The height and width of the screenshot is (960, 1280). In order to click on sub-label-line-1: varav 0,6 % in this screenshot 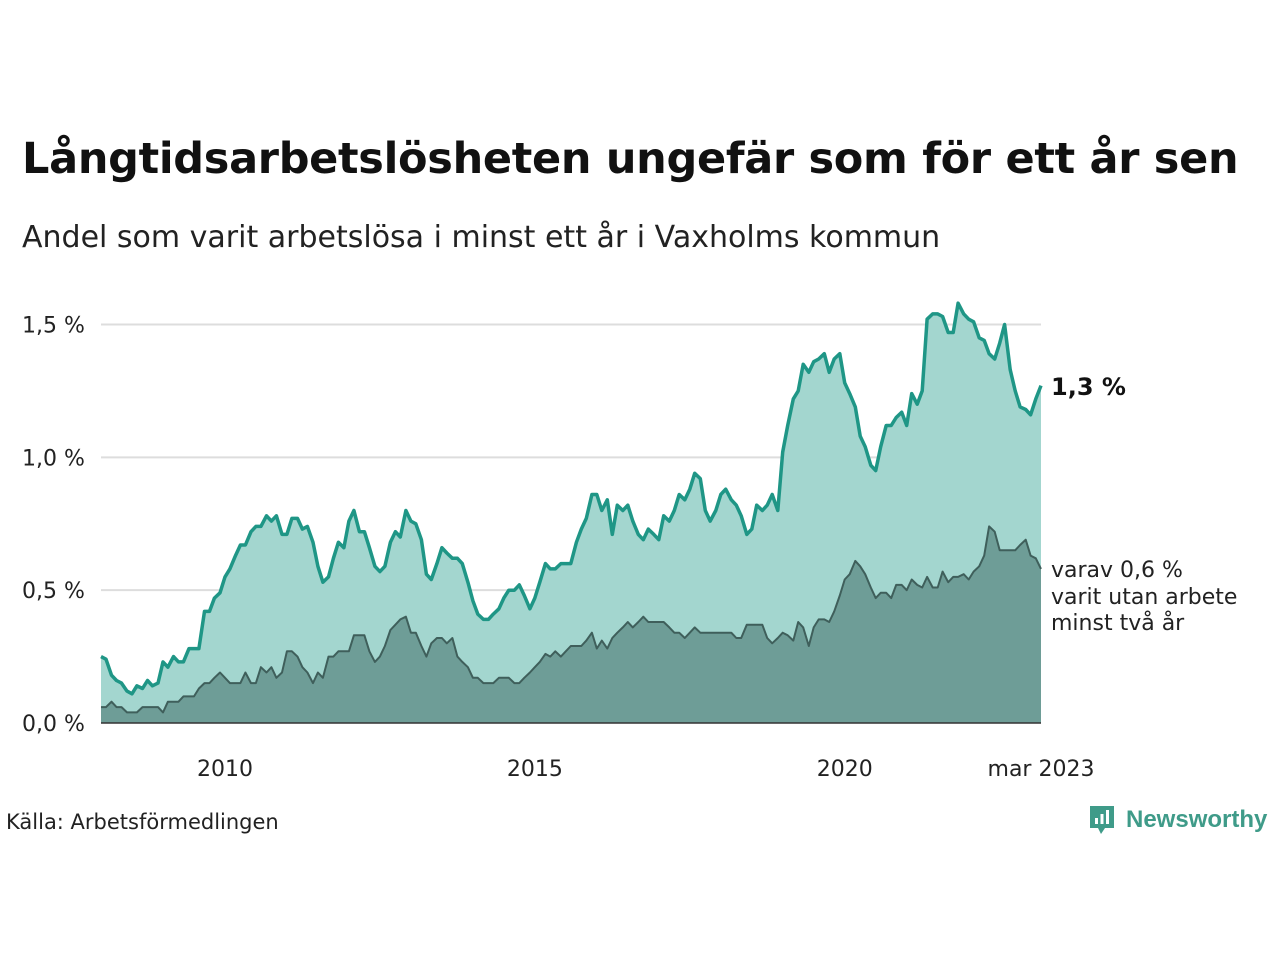, I will do `click(1117, 570)`.